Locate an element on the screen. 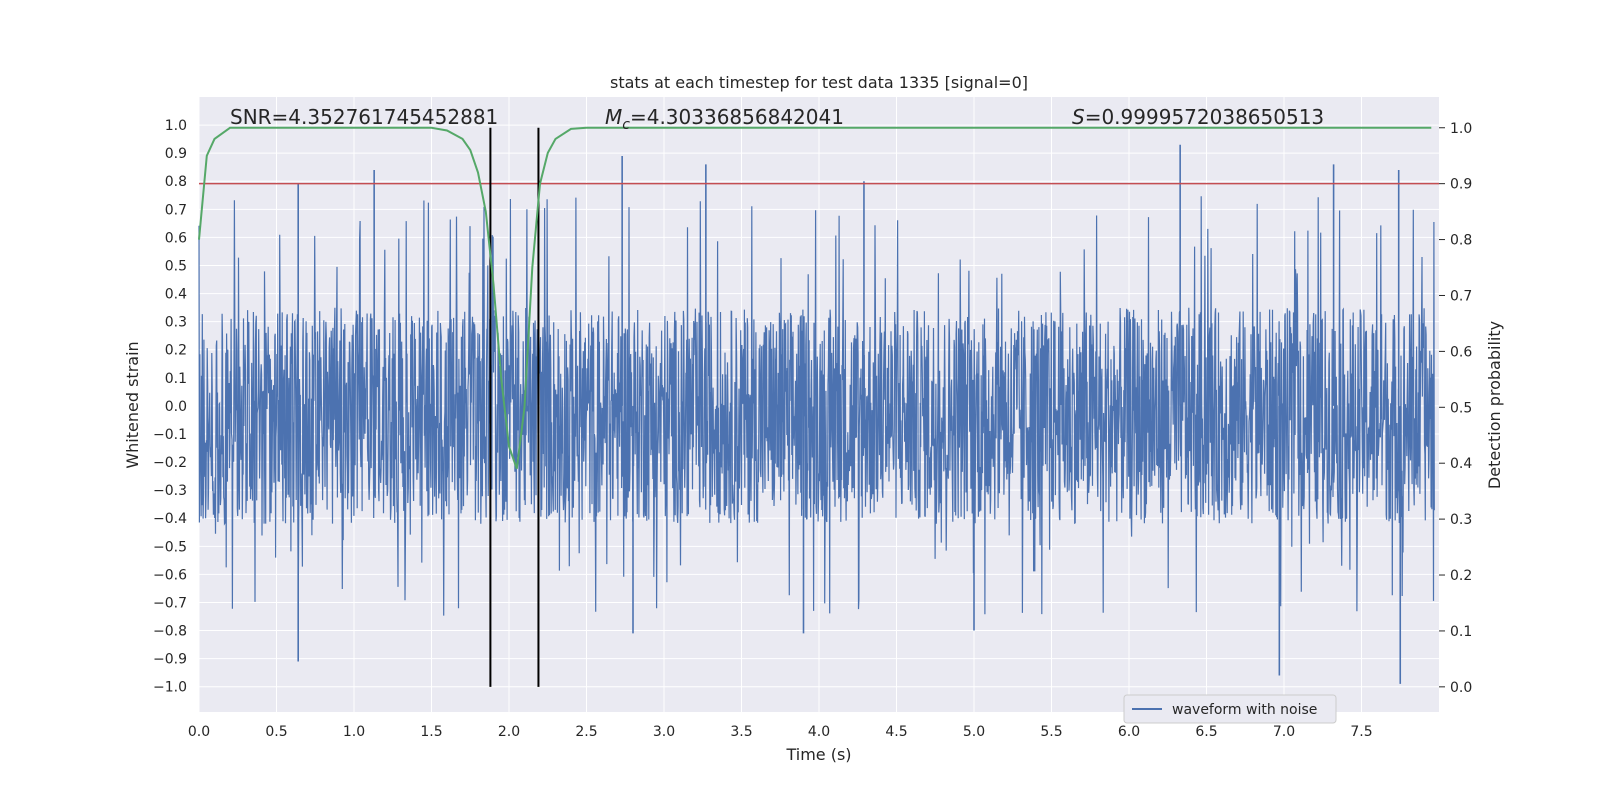  annotation-s: S=0.9999572038650513 is located at coordinates (1198, 117).